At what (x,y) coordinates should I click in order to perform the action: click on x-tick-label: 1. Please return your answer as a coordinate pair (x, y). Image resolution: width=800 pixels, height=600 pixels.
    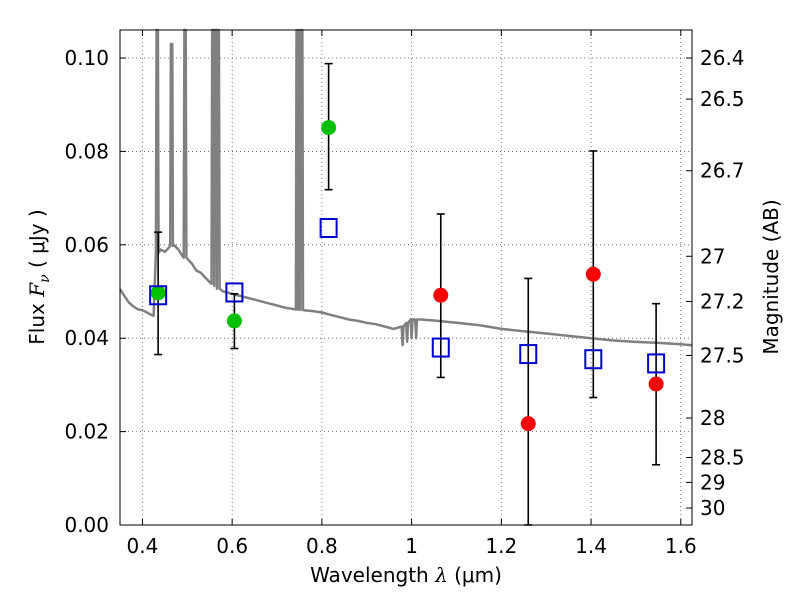
    Looking at the image, I should click on (411, 546).